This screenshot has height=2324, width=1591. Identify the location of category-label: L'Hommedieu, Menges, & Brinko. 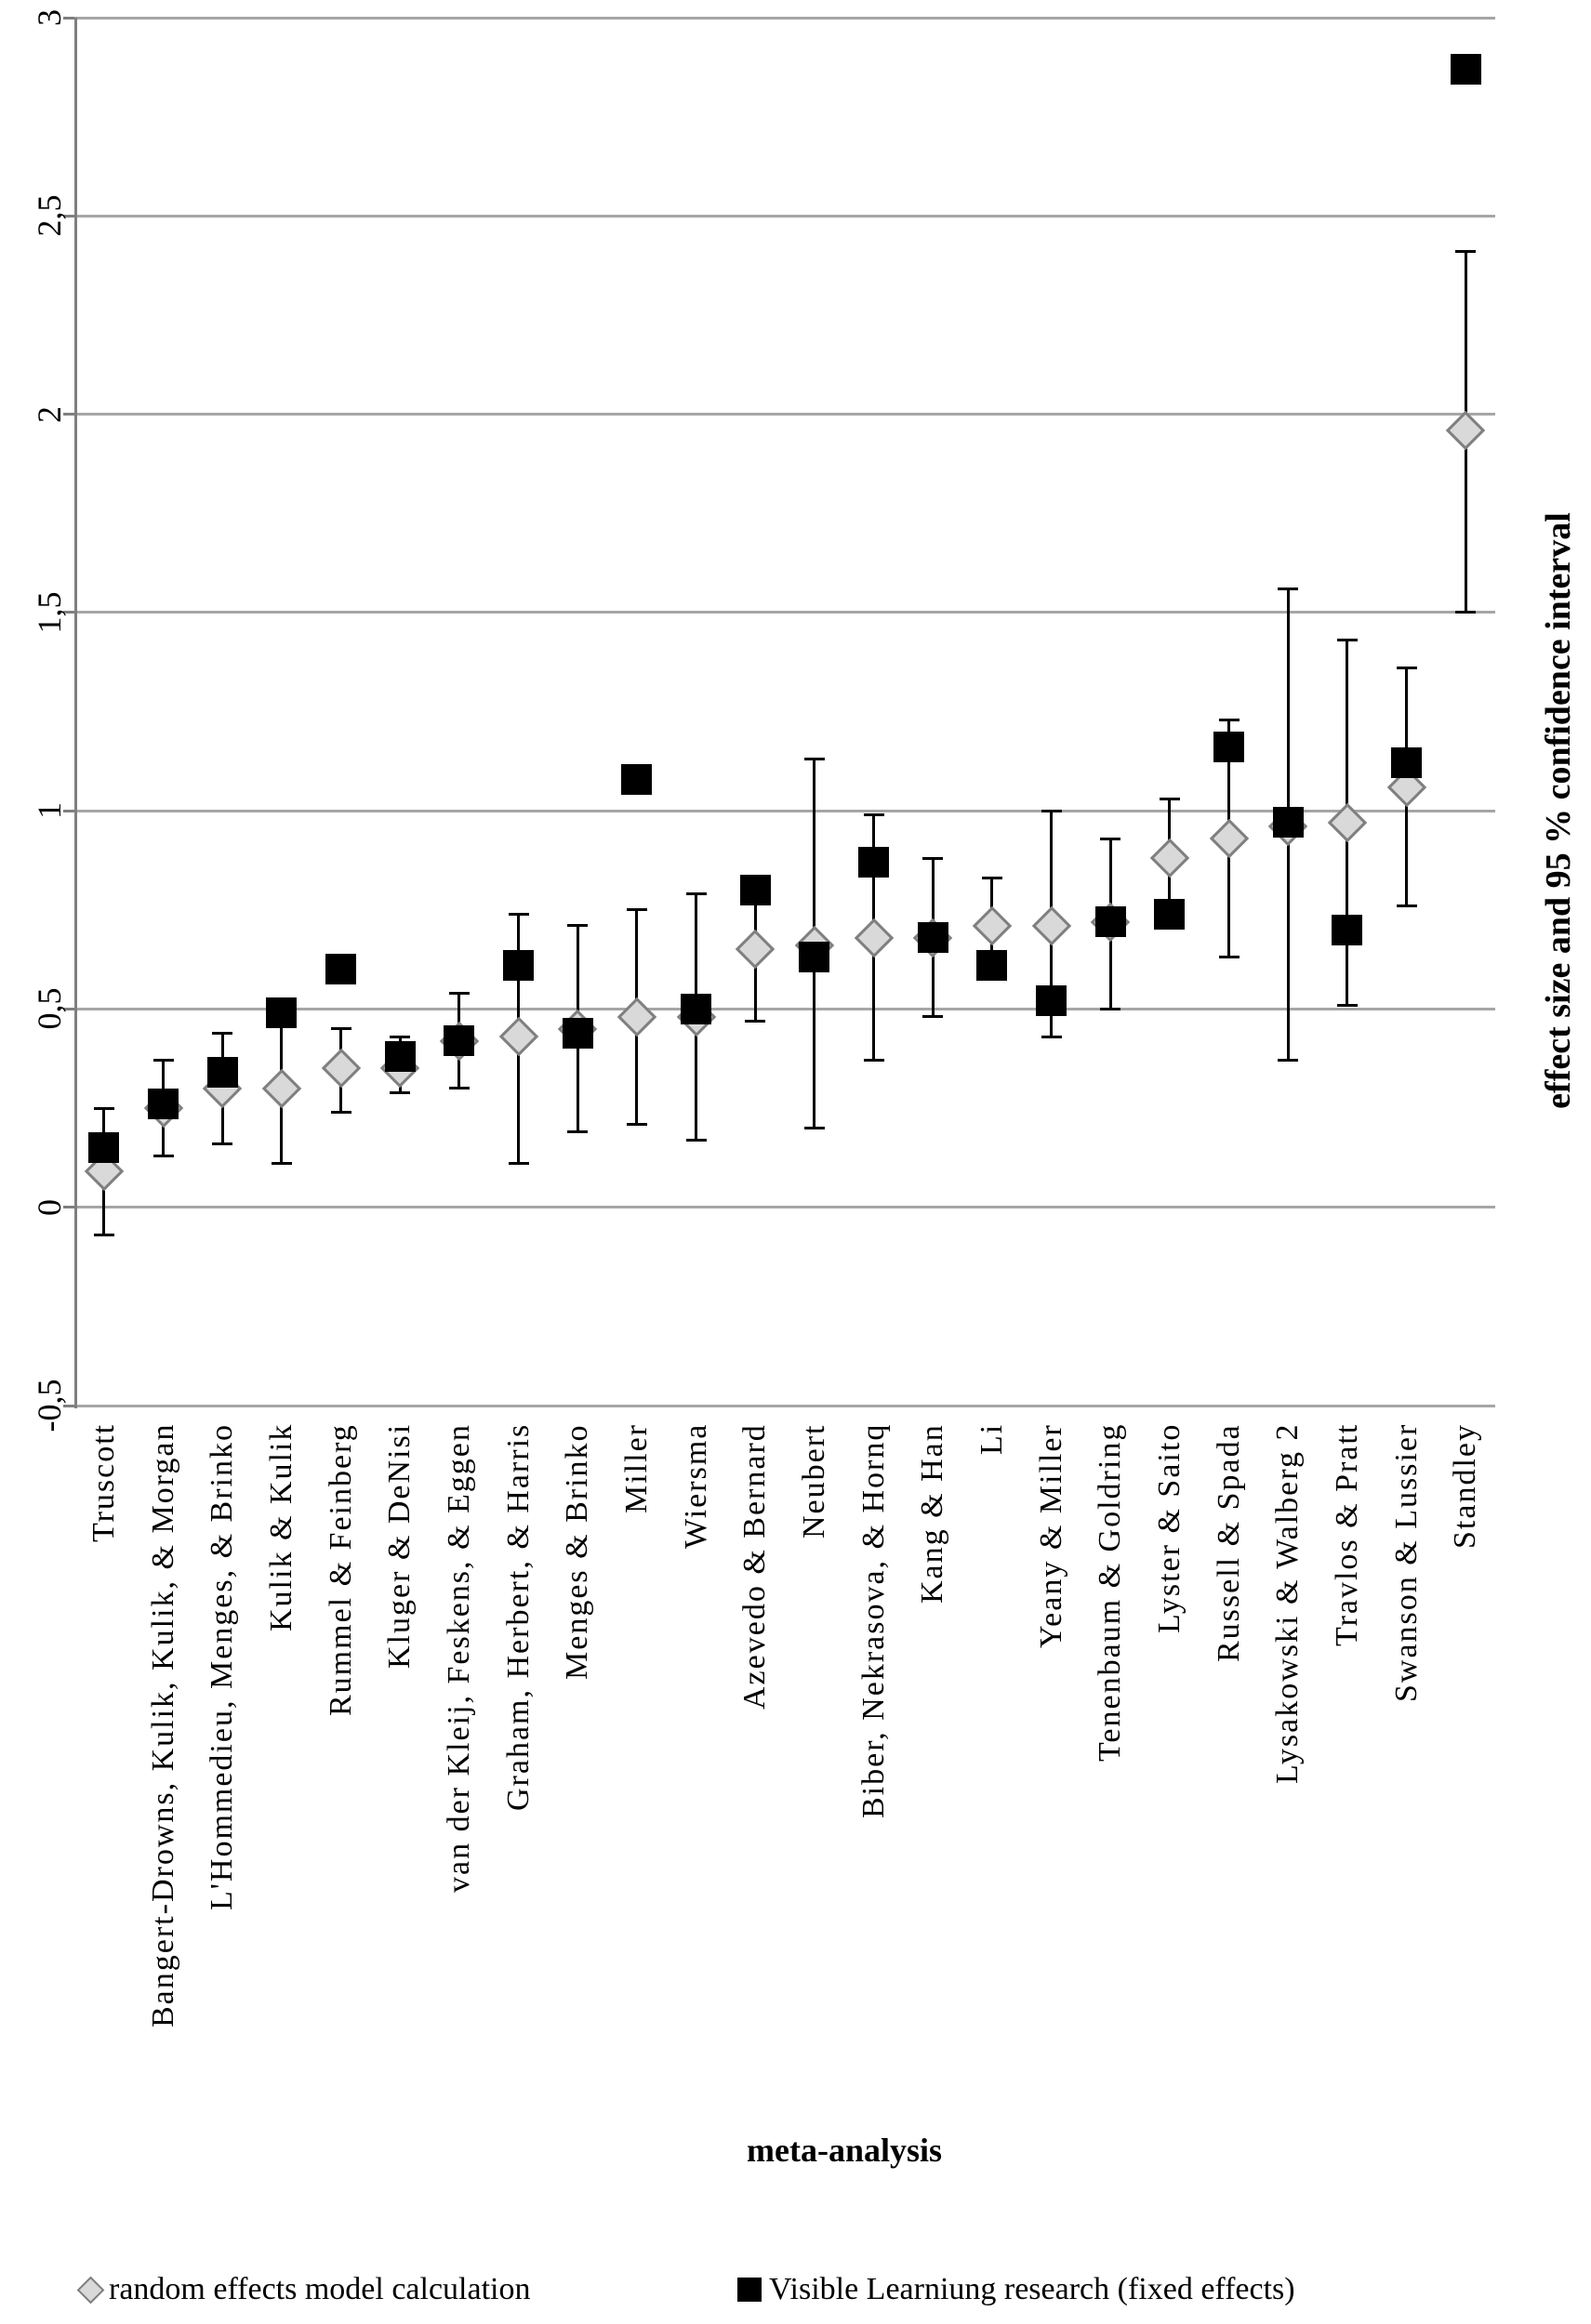
(222, 1666).